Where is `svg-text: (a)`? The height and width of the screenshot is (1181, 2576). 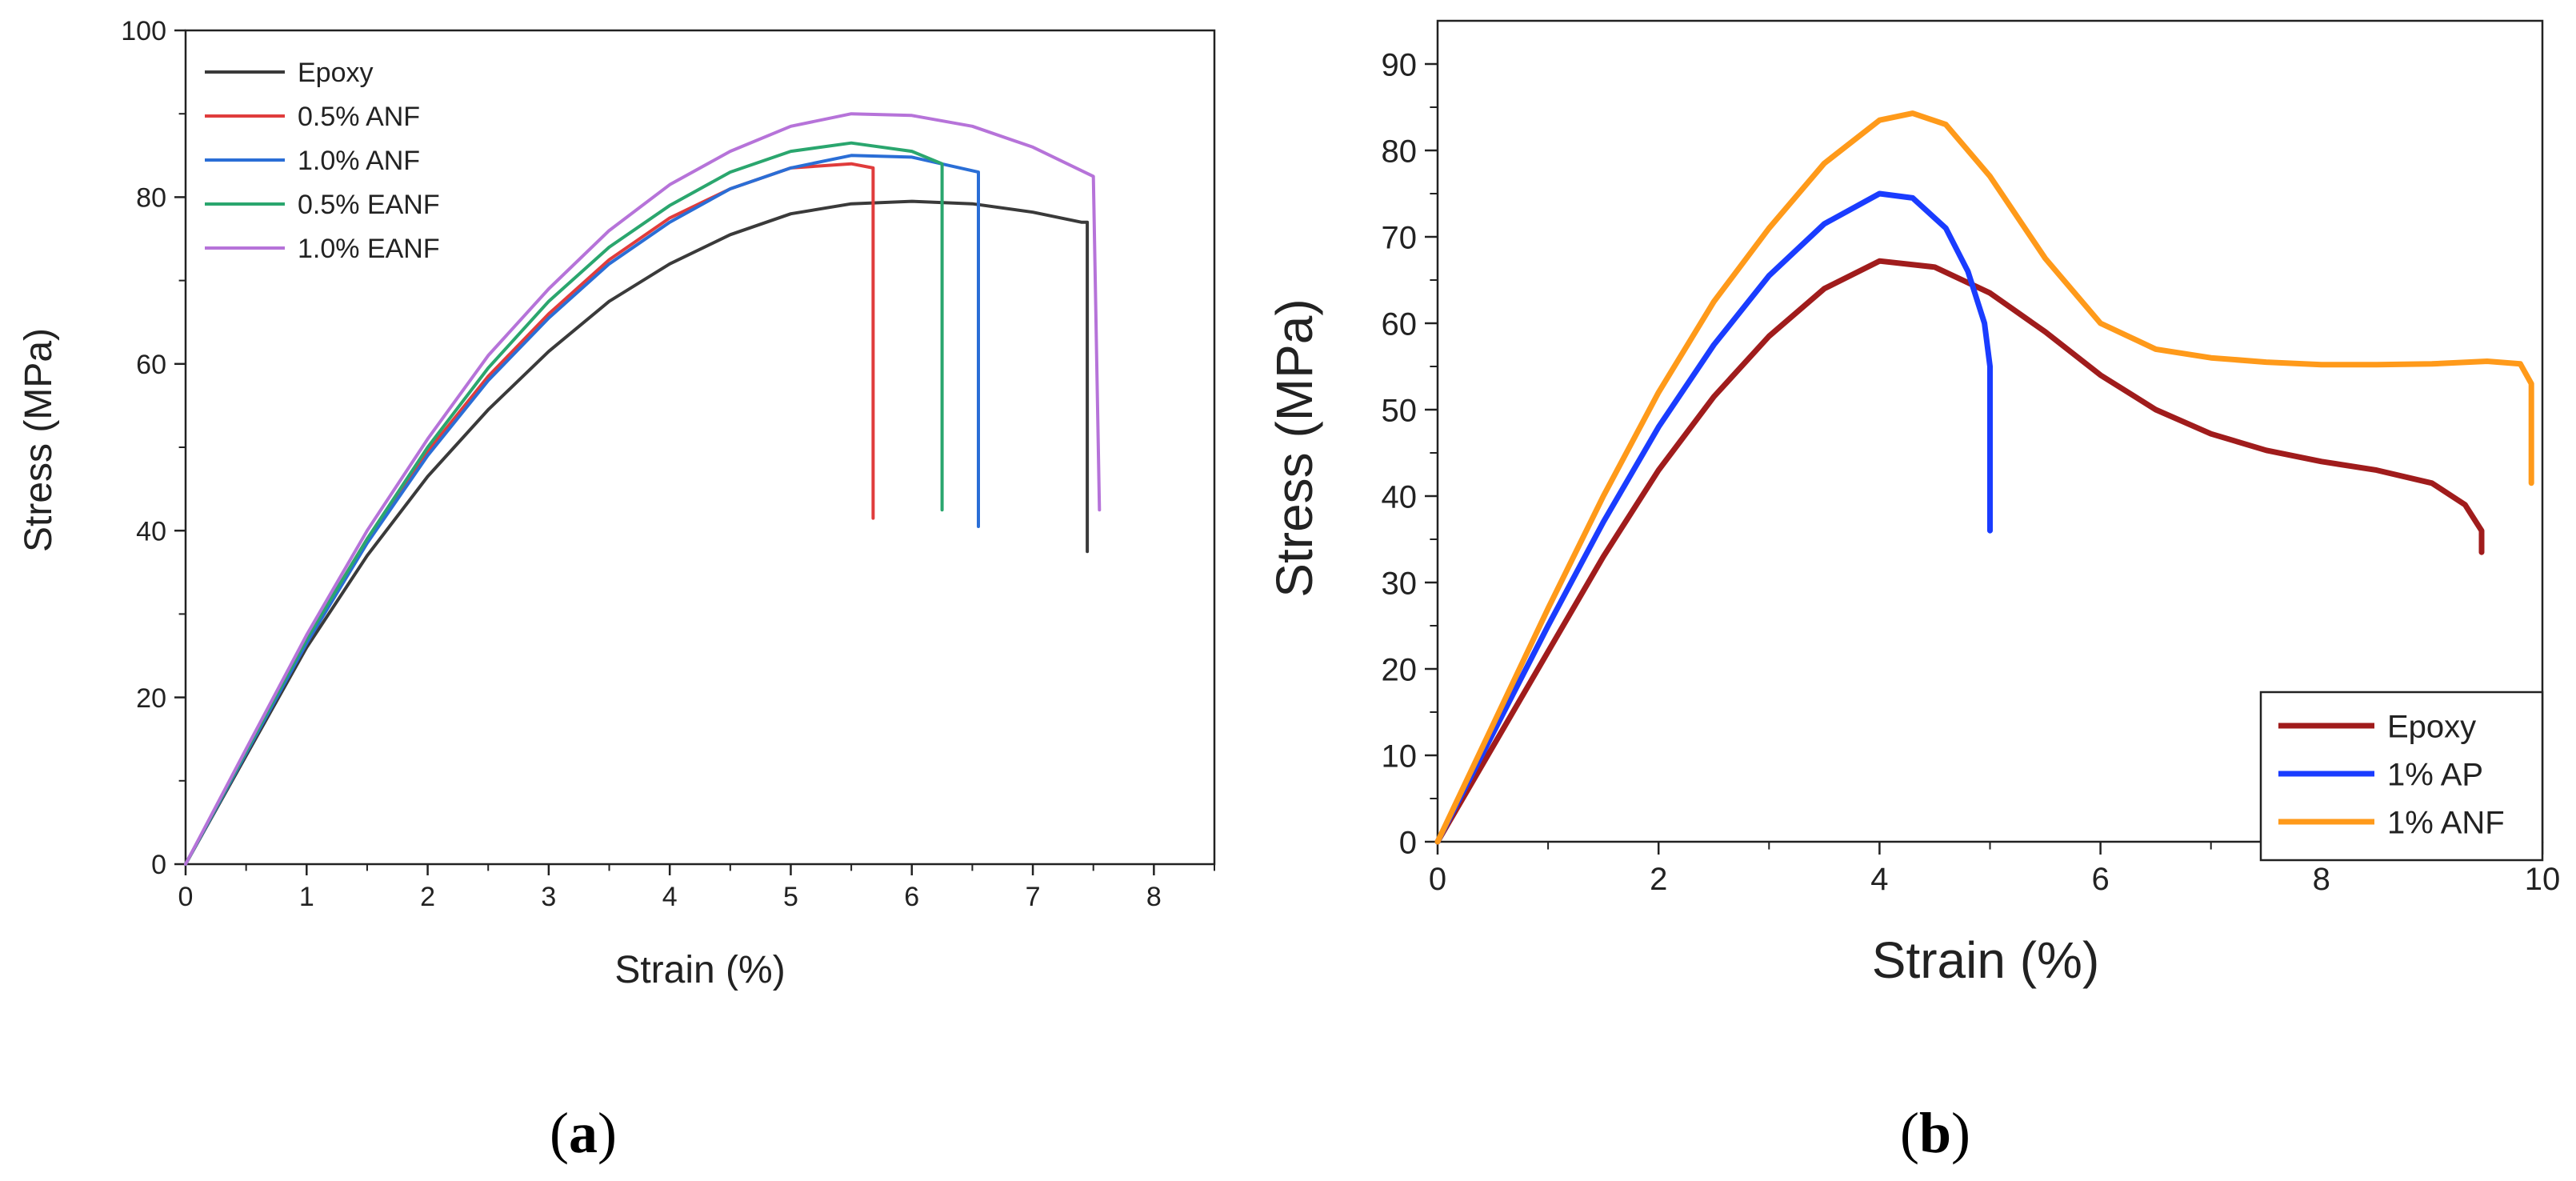
svg-text: (a) is located at coordinates (583, 1133).